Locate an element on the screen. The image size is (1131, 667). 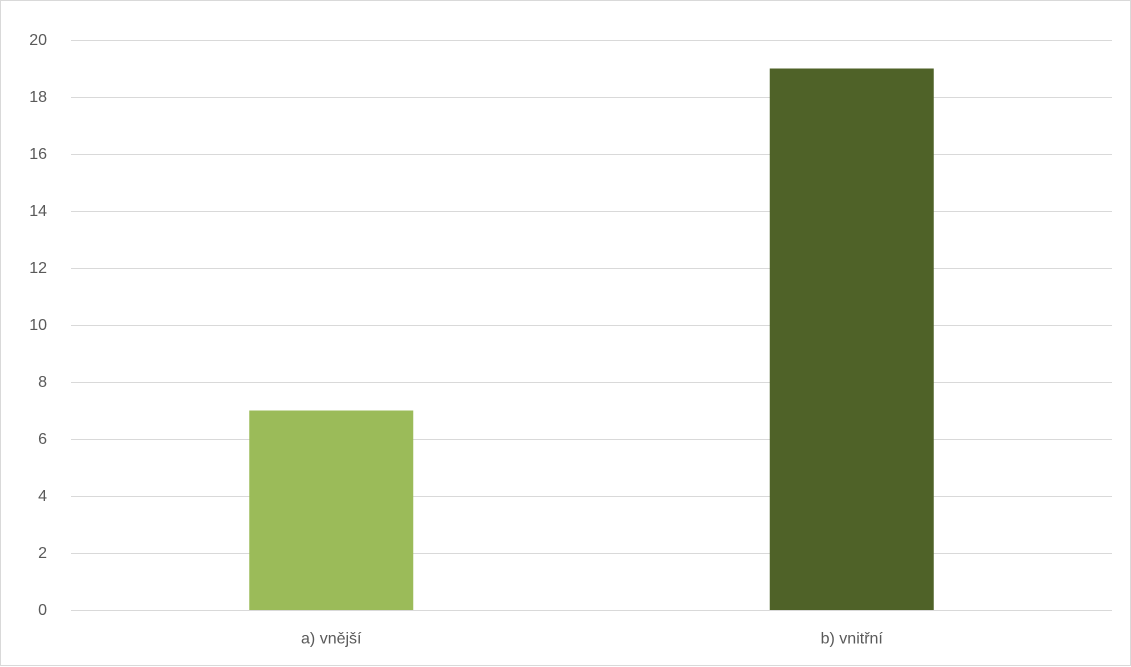
x-tick-label: b) vnitřní is located at coordinates (852, 639).